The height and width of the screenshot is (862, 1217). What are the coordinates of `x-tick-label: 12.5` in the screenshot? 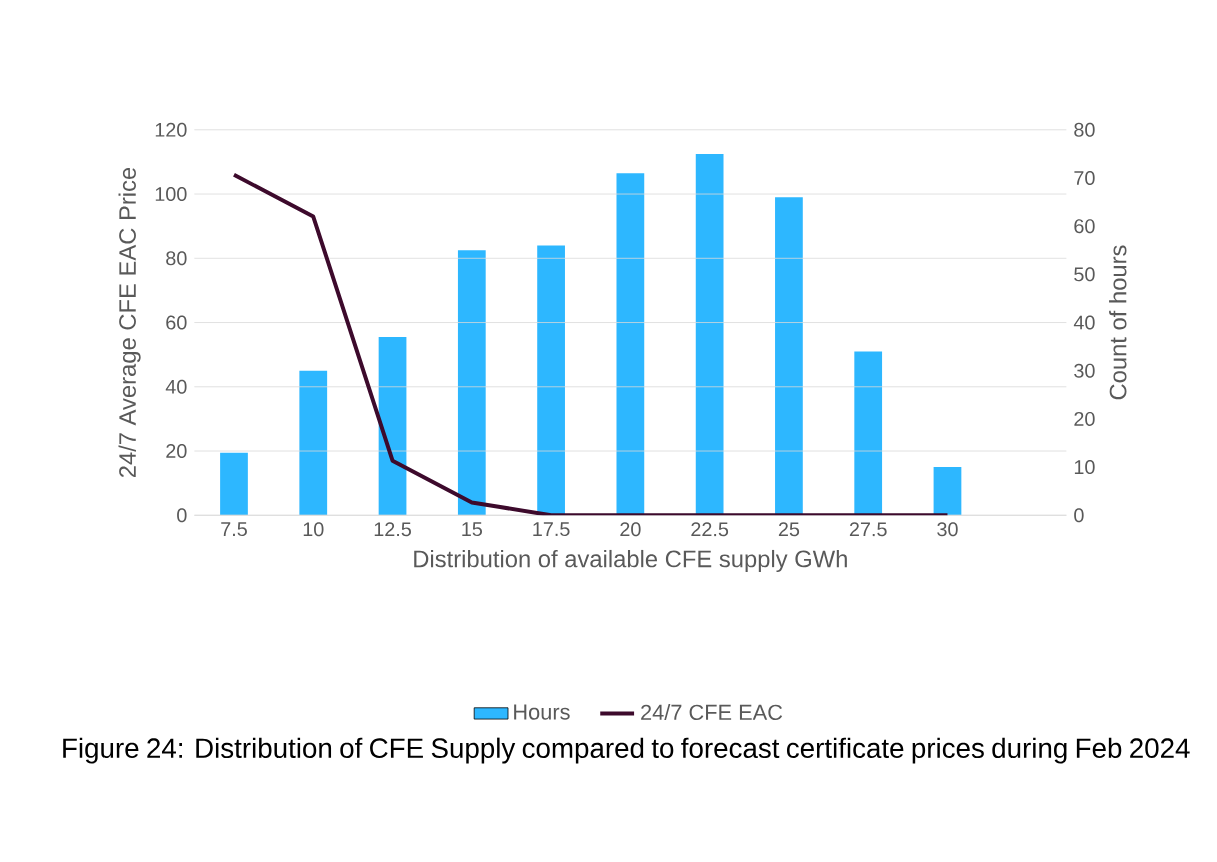 It's located at (392, 529).